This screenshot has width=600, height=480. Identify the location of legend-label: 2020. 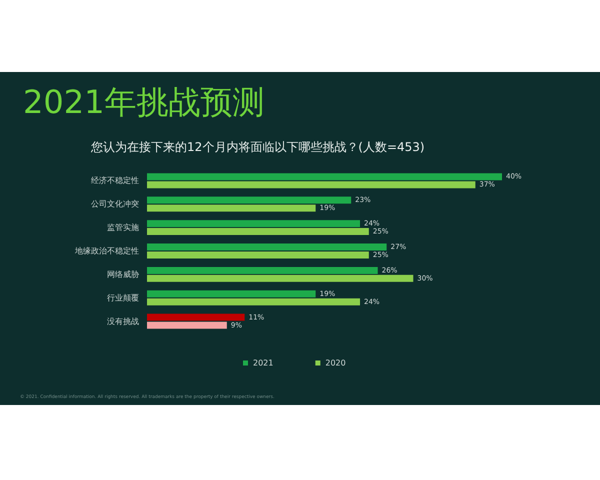
(335, 363).